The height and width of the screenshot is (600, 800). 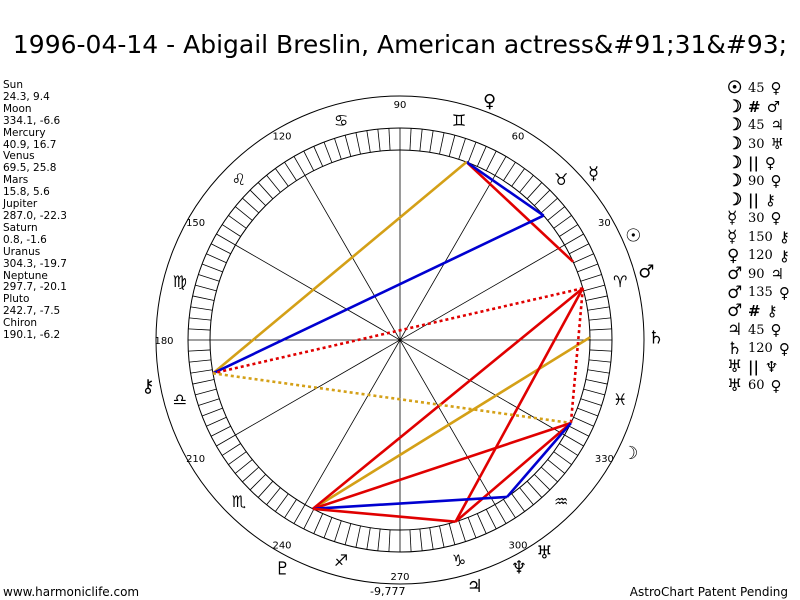 I want to click on aspect-row: ☽ 90 ♀, so click(x=758, y=181).